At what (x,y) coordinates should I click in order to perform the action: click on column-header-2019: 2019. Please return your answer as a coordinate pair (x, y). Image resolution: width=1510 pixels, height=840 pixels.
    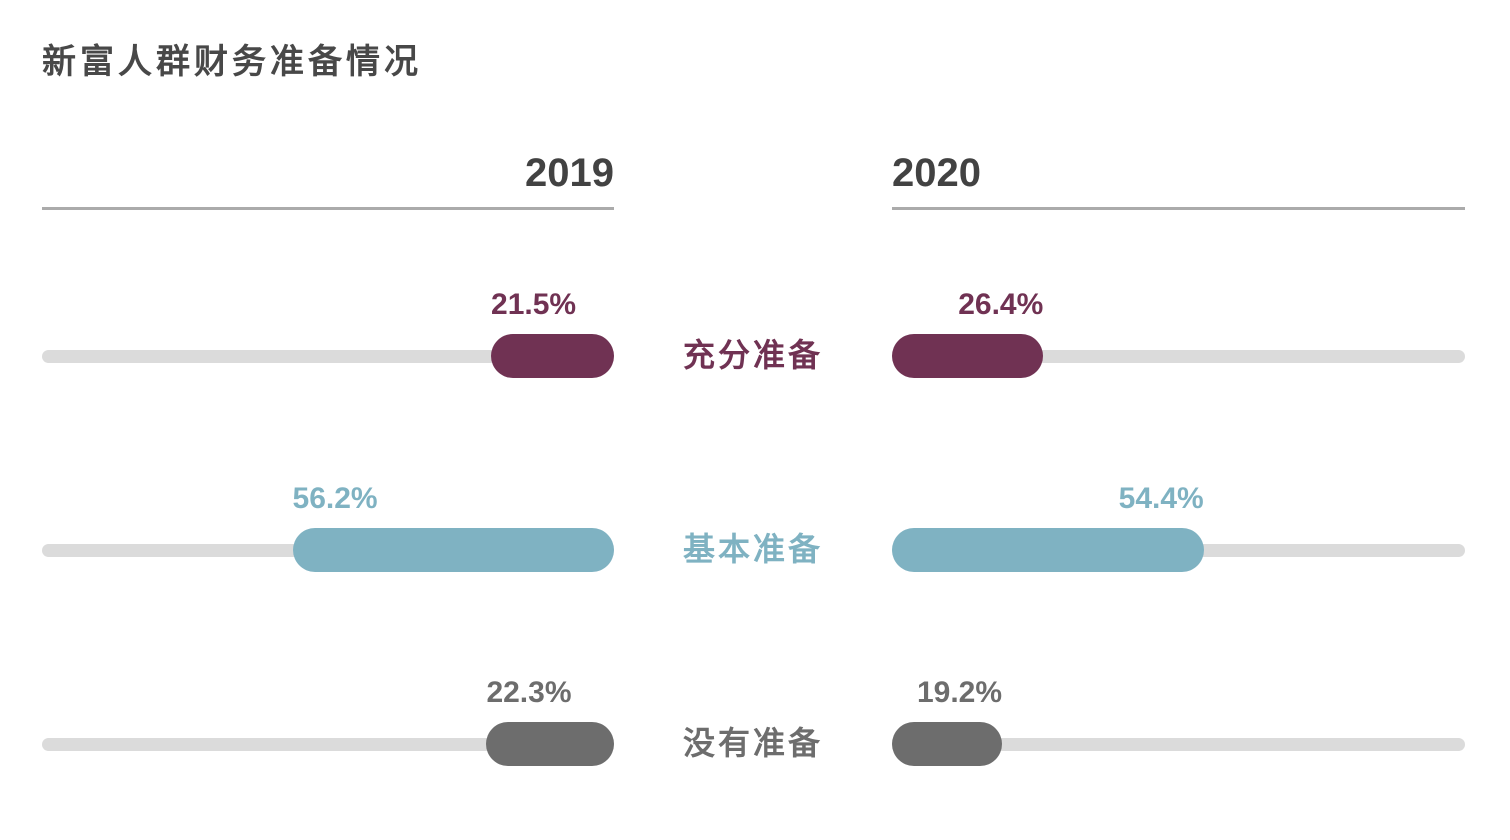
    Looking at the image, I should click on (328, 179).